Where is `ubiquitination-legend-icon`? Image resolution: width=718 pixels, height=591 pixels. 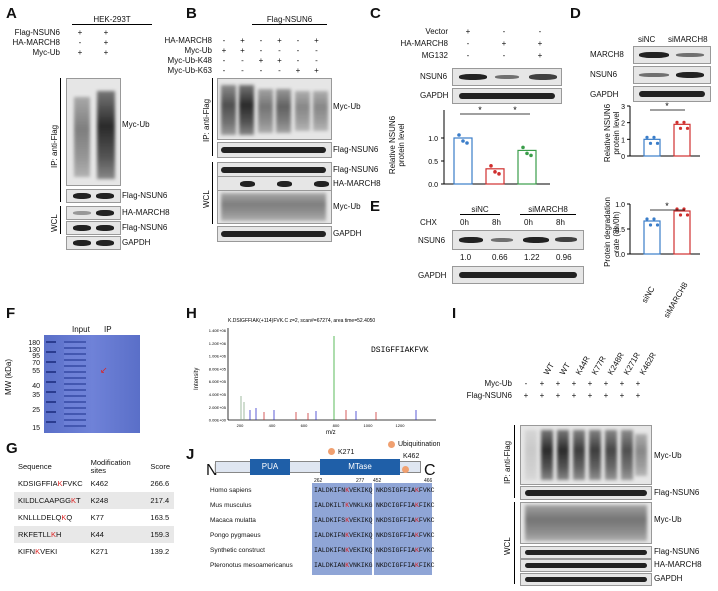 ubiquitination-legend-icon is located at coordinates (391, 444).